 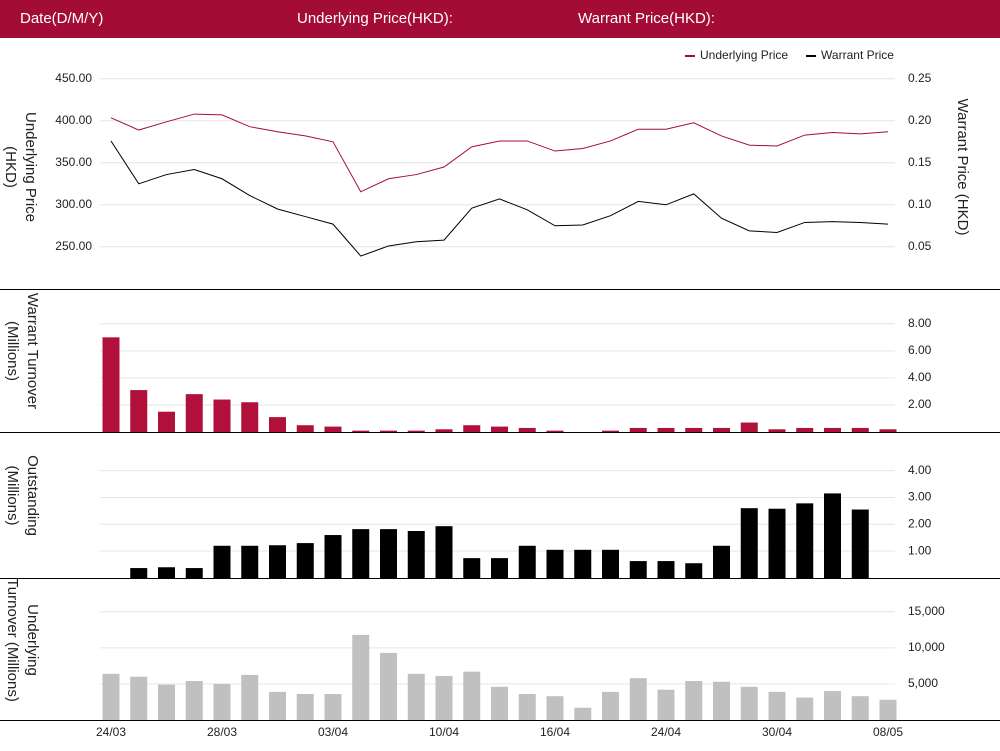 I want to click on y-tick-label: 250.00, so click(x=73, y=246).